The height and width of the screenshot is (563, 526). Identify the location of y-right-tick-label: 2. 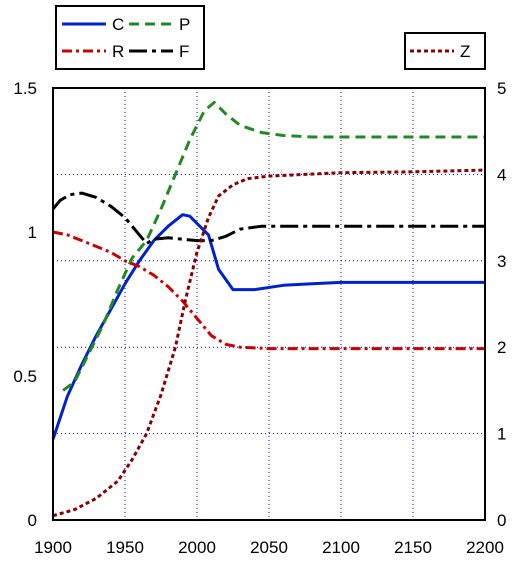
(501, 347).